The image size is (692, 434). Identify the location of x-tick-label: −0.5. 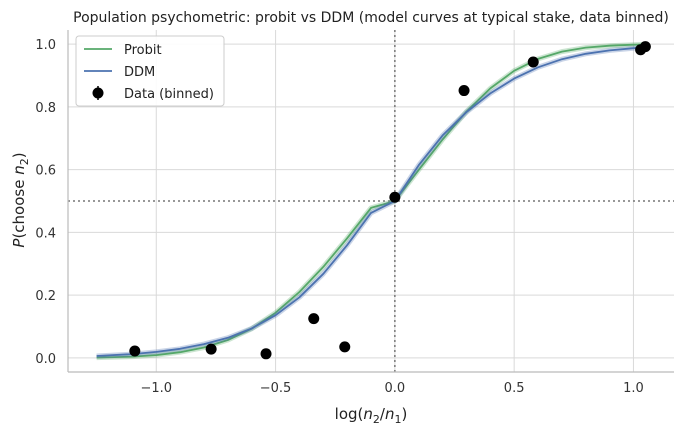
(276, 388).